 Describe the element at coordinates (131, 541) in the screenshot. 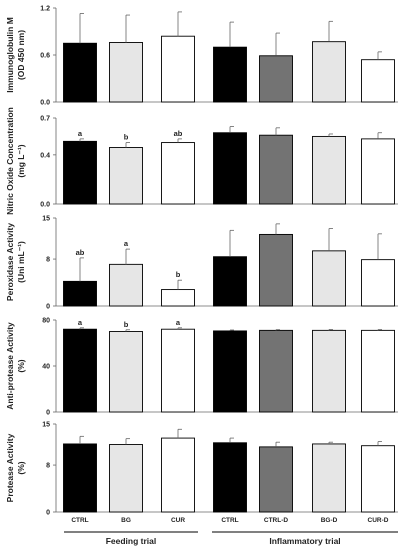

I see `group-label: Feeding trial` at that location.